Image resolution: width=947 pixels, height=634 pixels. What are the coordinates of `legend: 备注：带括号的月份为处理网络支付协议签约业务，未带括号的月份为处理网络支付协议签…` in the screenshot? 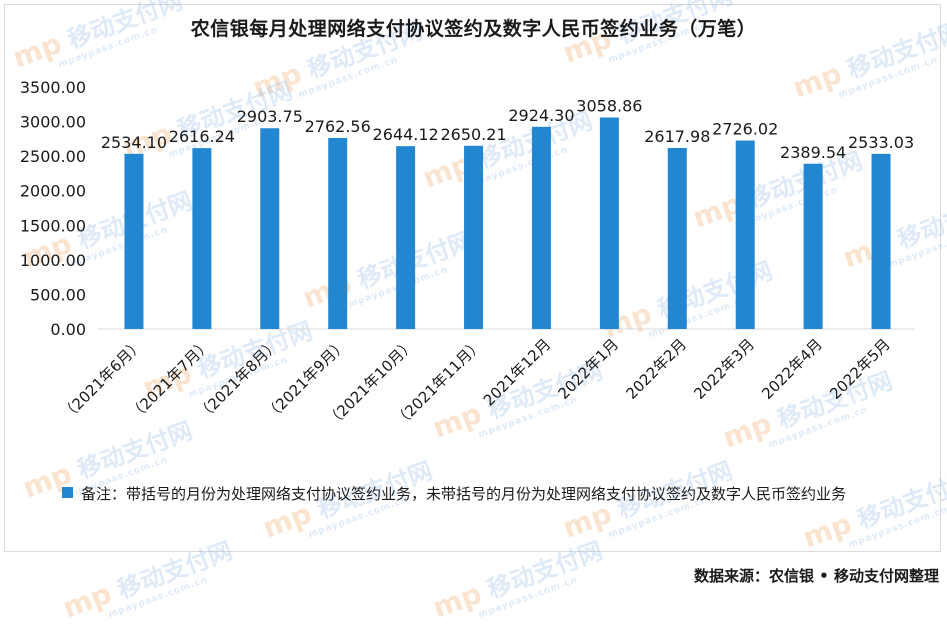 It's located at (487, 494).